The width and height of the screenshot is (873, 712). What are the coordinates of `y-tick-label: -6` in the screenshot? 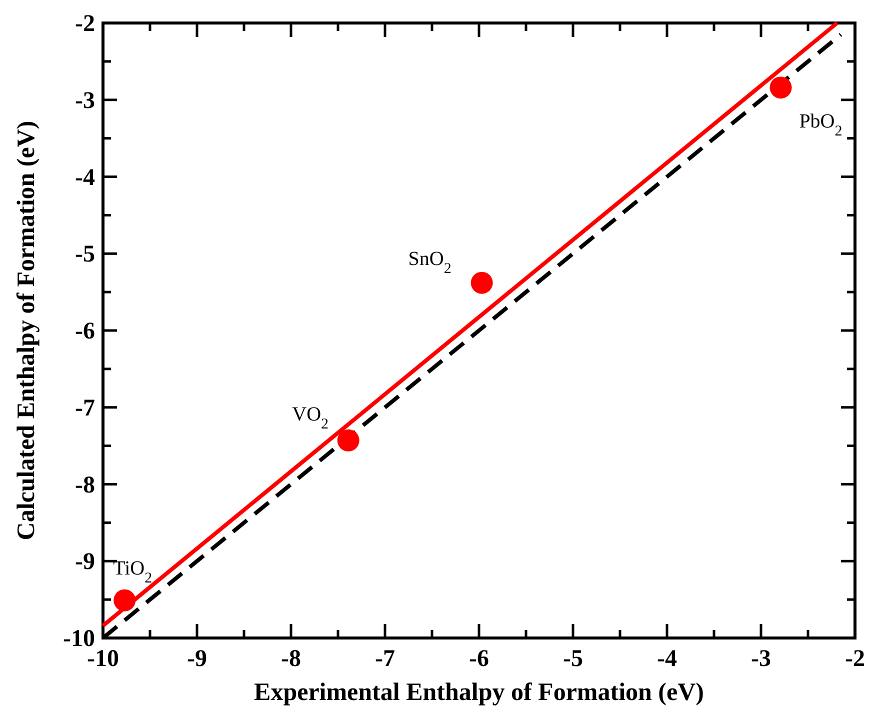 It's located at (85, 331).